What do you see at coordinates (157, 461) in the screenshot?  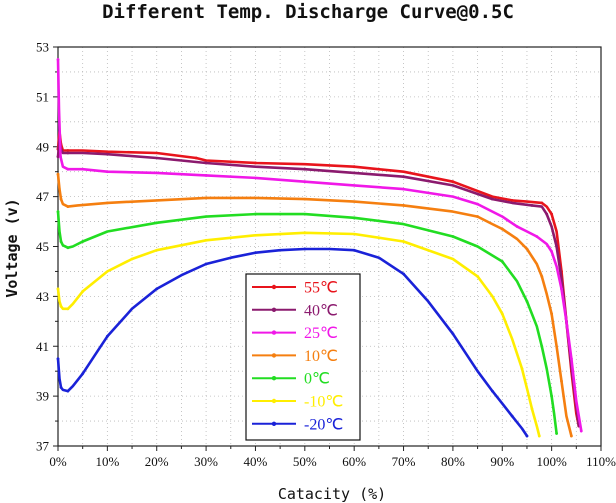 I see `x-tick-label: 20%` at bounding box center [157, 461].